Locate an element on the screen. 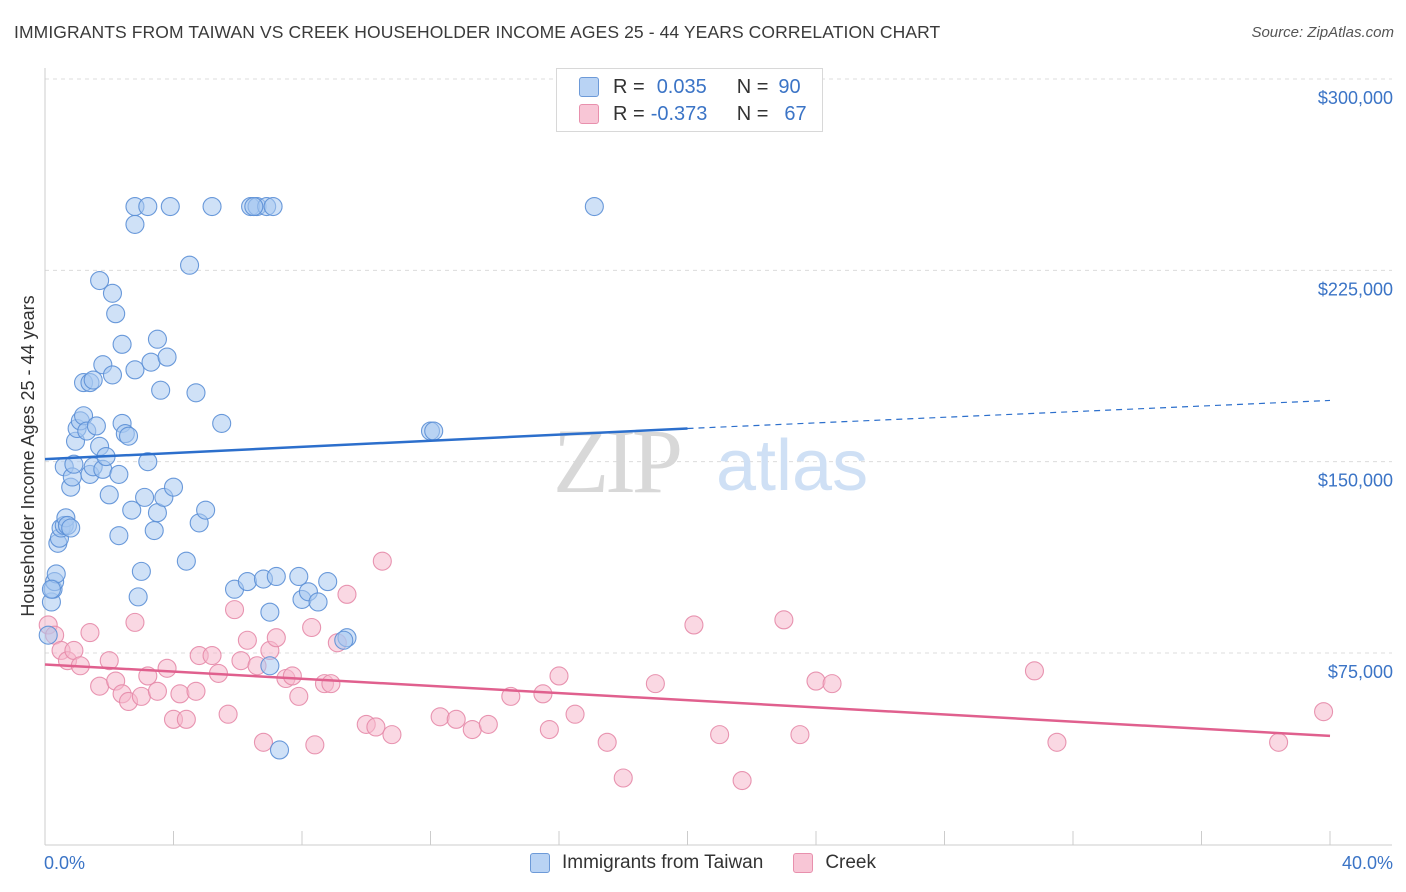 This screenshot has height=892, width=1406. taiwan-trend-extension is located at coordinates (1009, 414).